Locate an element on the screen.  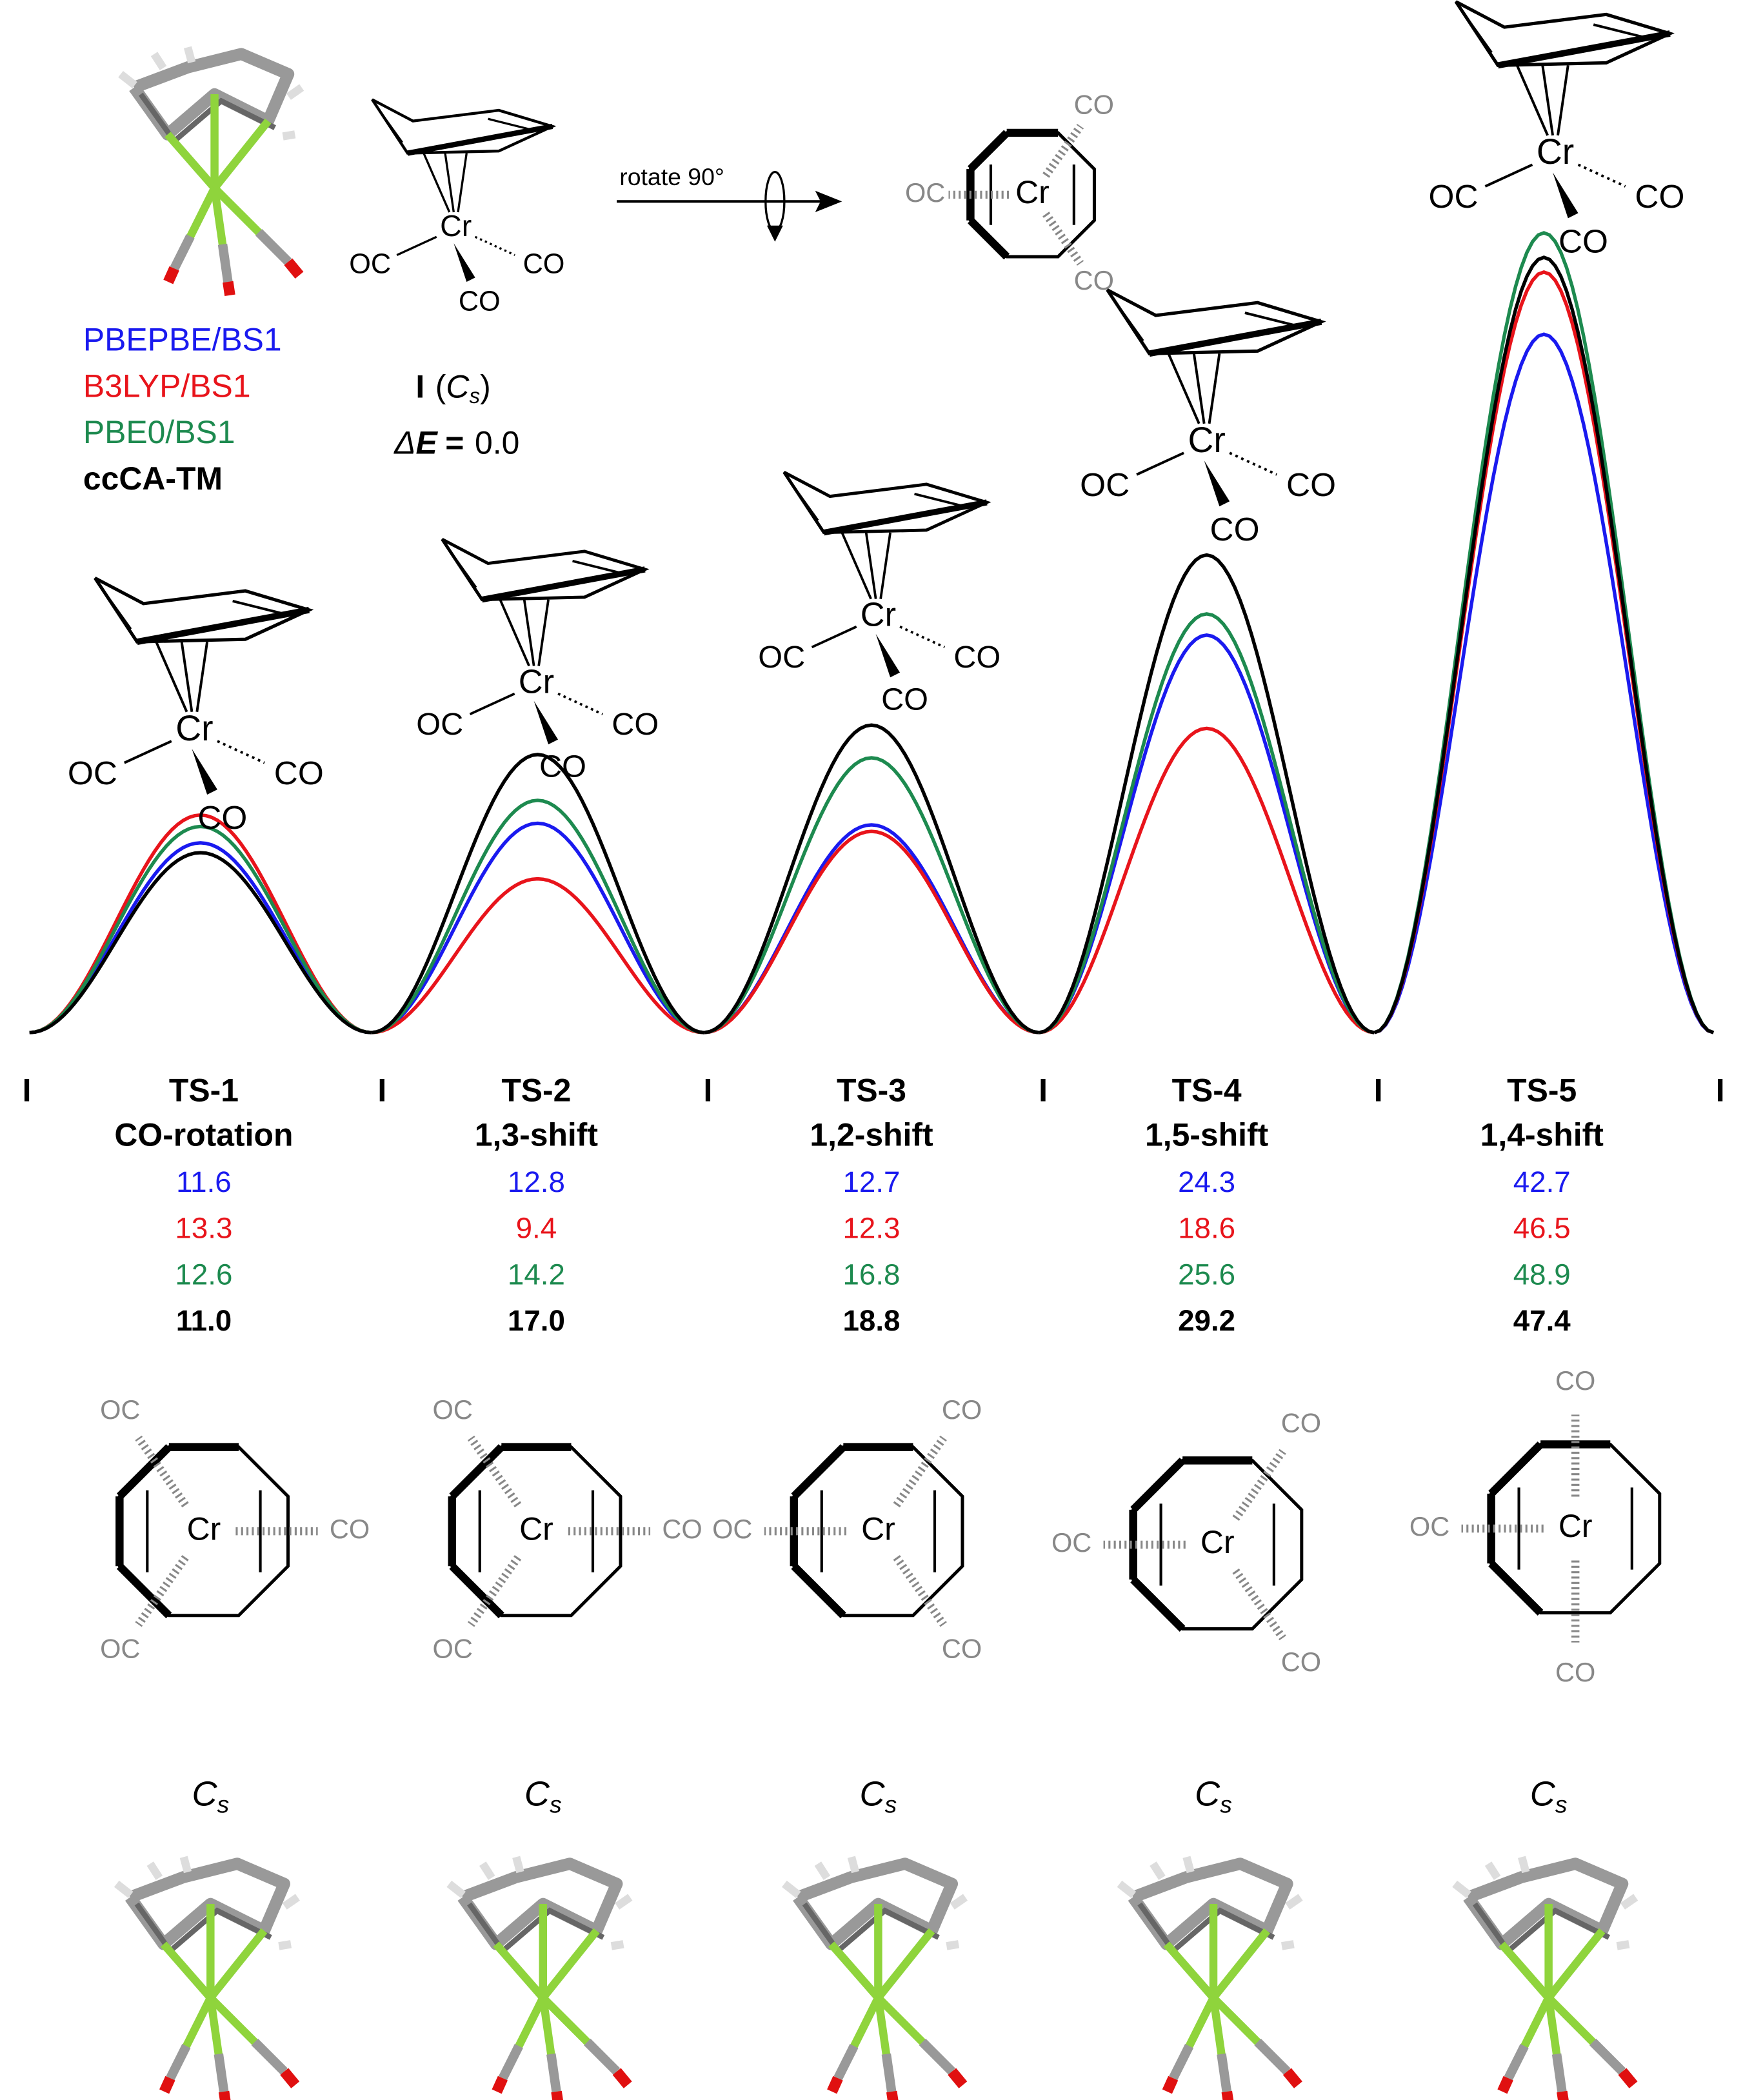
value-label: 9.4 is located at coordinates (536, 1229).